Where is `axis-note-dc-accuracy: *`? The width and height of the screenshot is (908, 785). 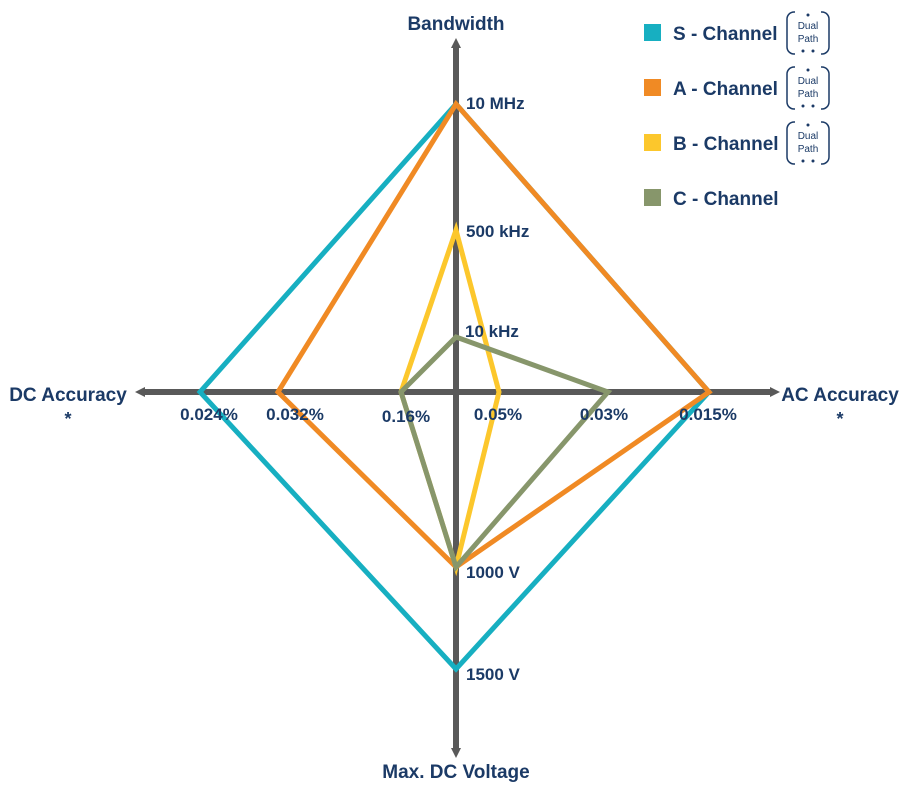
axis-note-dc-accuracy: * is located at coordinates (67, 419).